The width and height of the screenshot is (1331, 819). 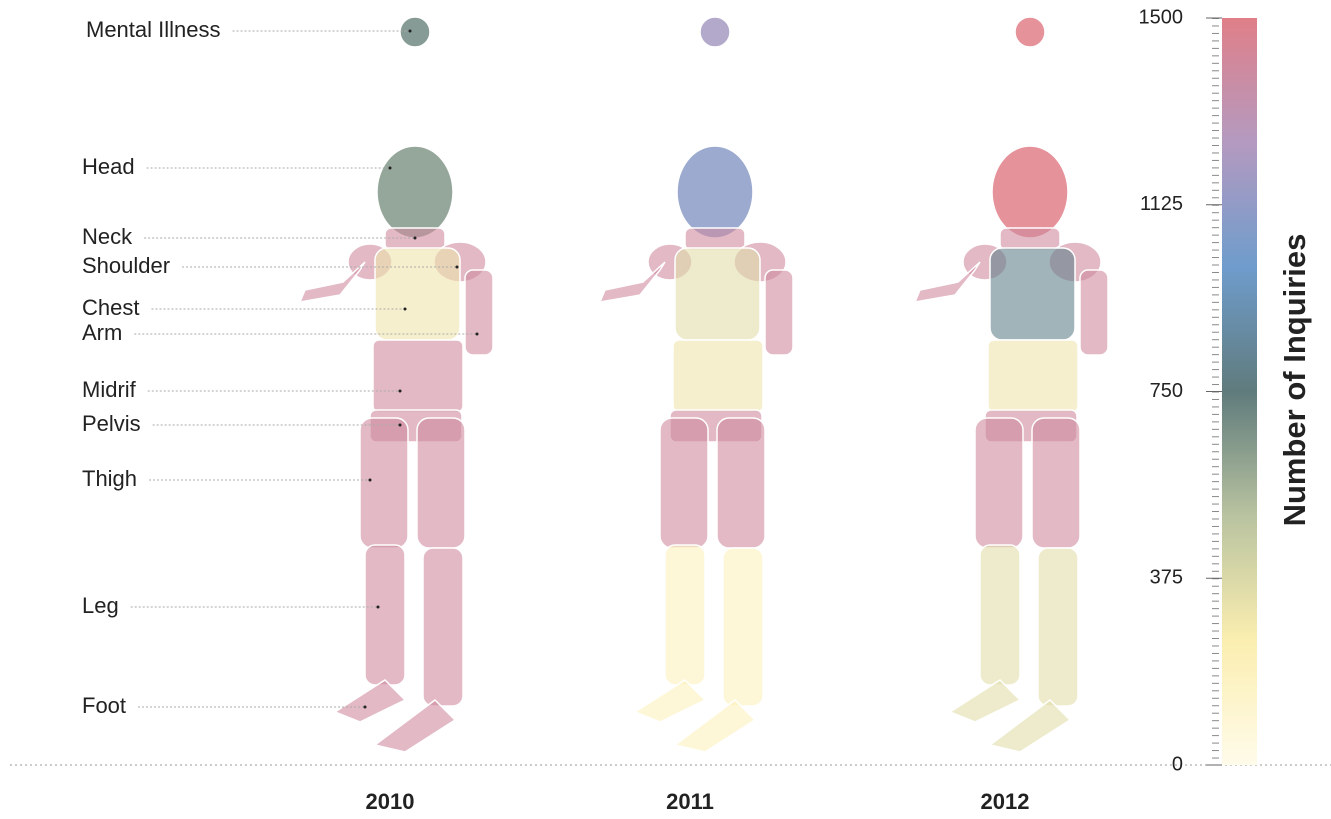 I want to click on body-part-label: Foot, so click(x=104, y=705).